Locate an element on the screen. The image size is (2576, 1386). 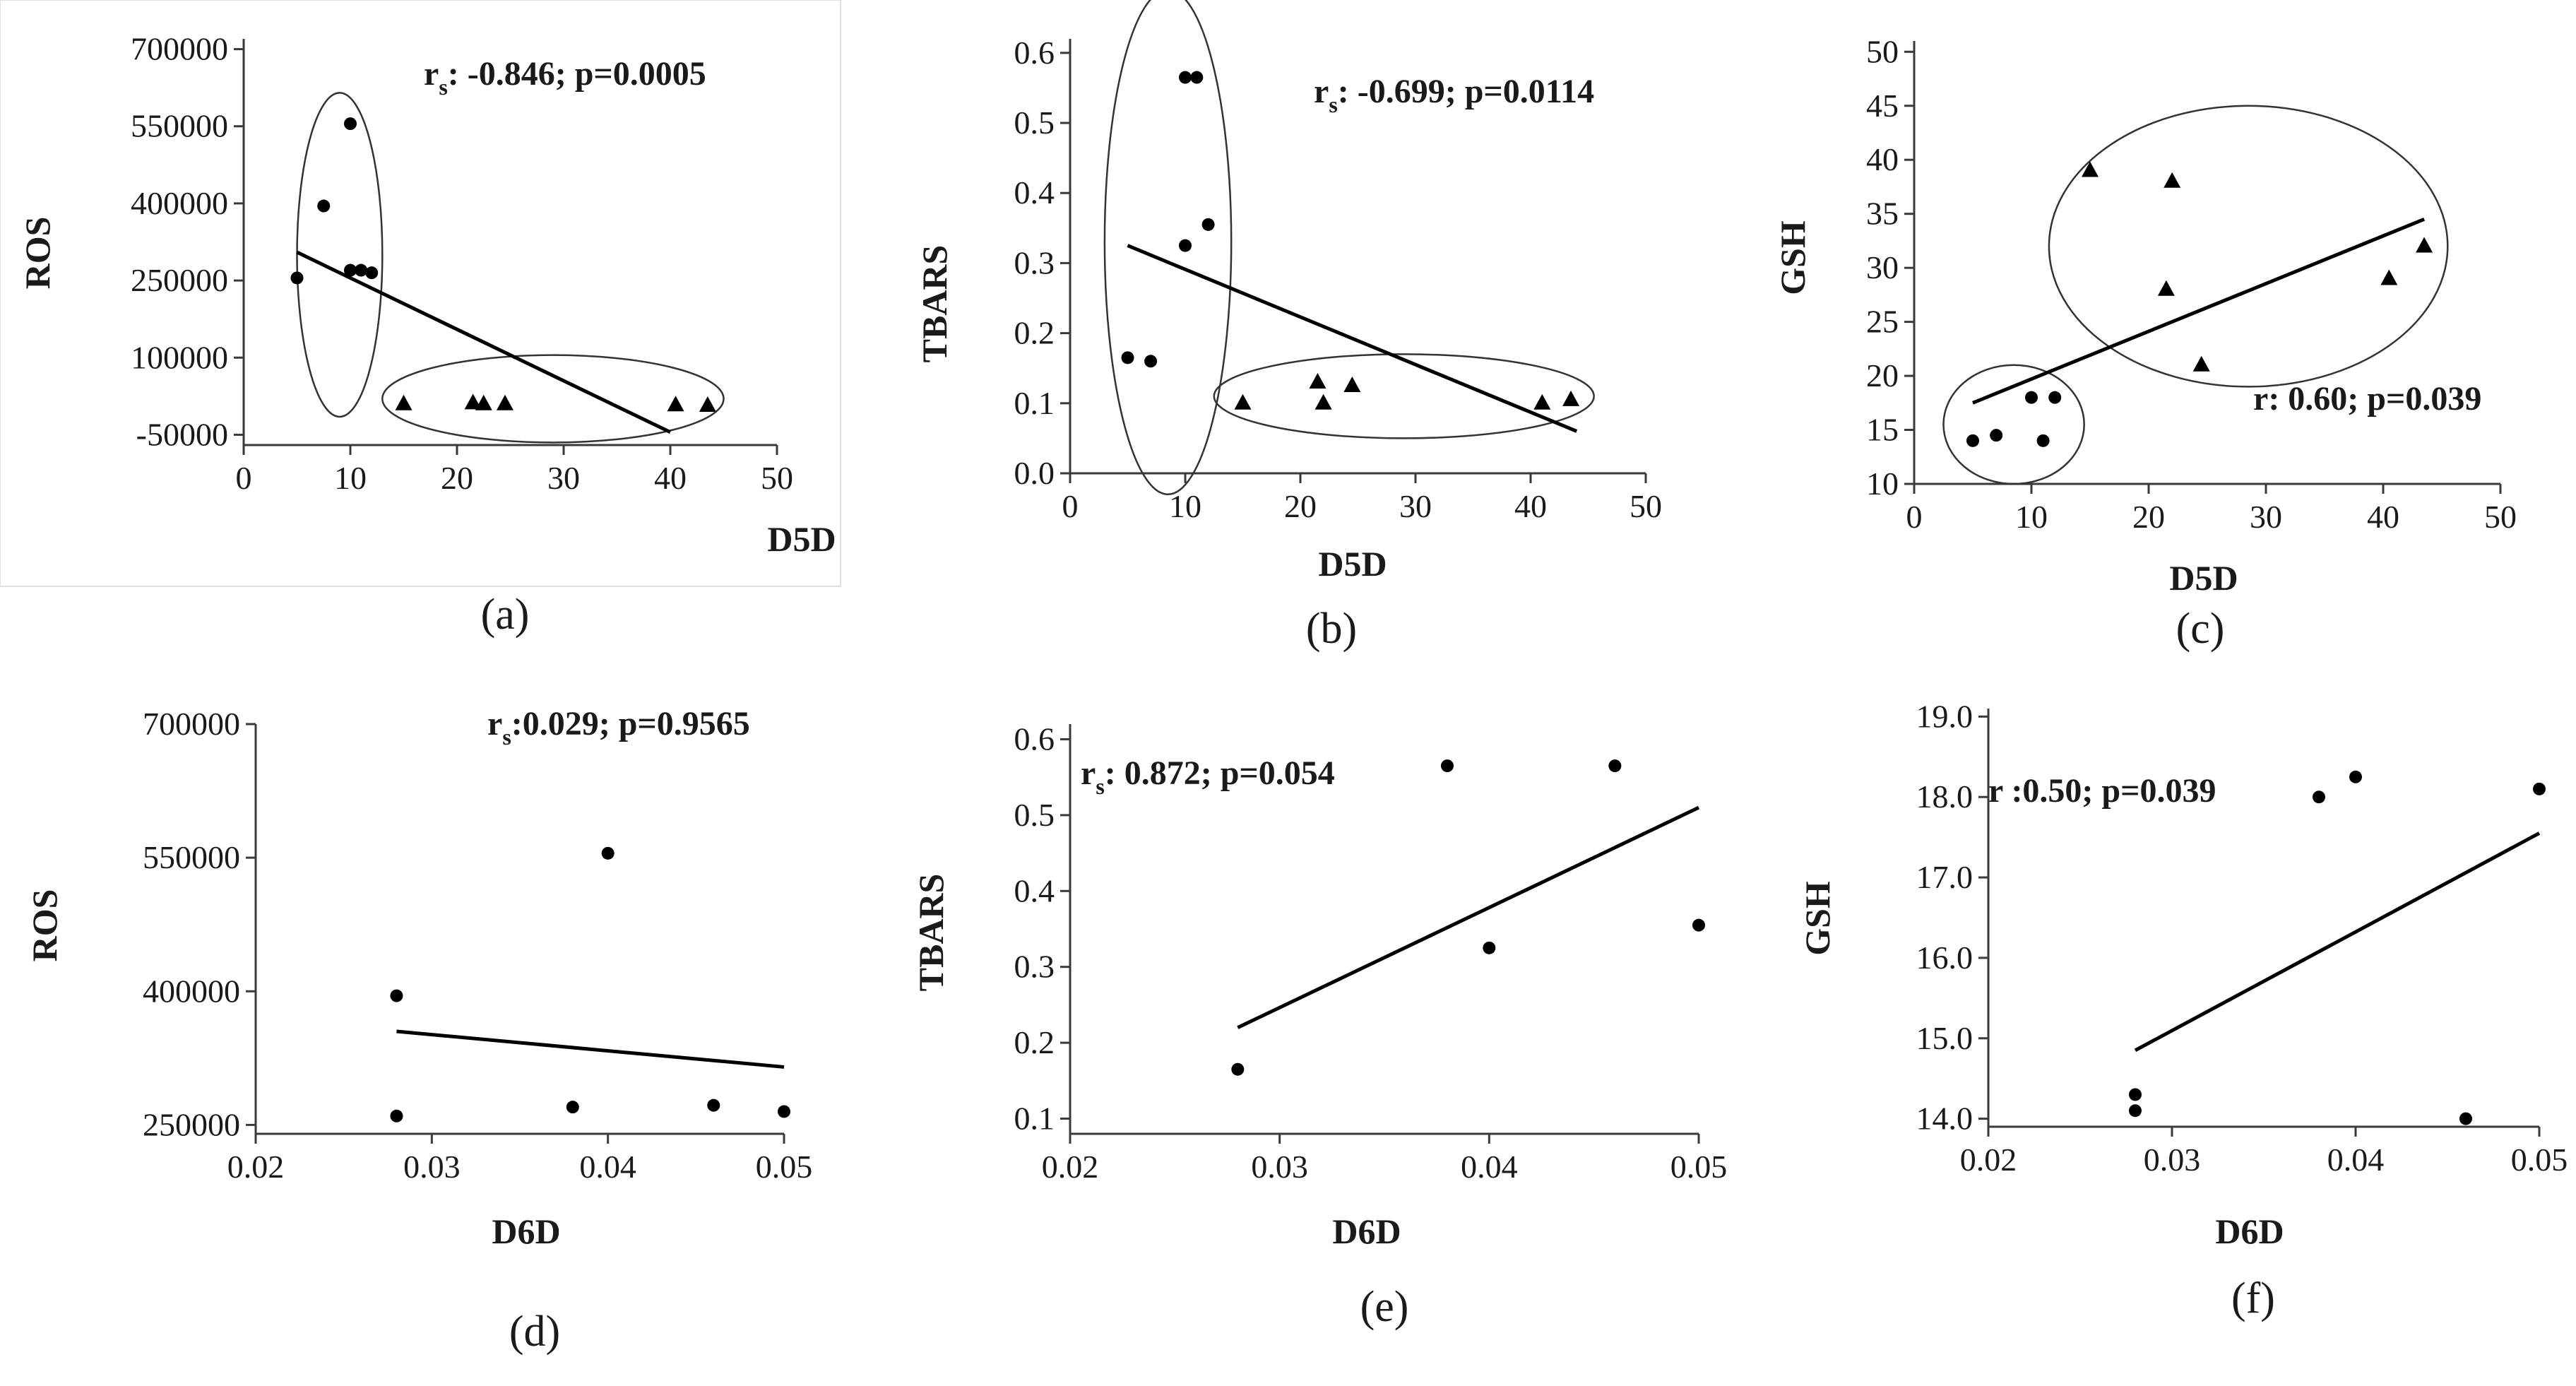
y-tick-label: 100000 is located at coordinates (179, 357).